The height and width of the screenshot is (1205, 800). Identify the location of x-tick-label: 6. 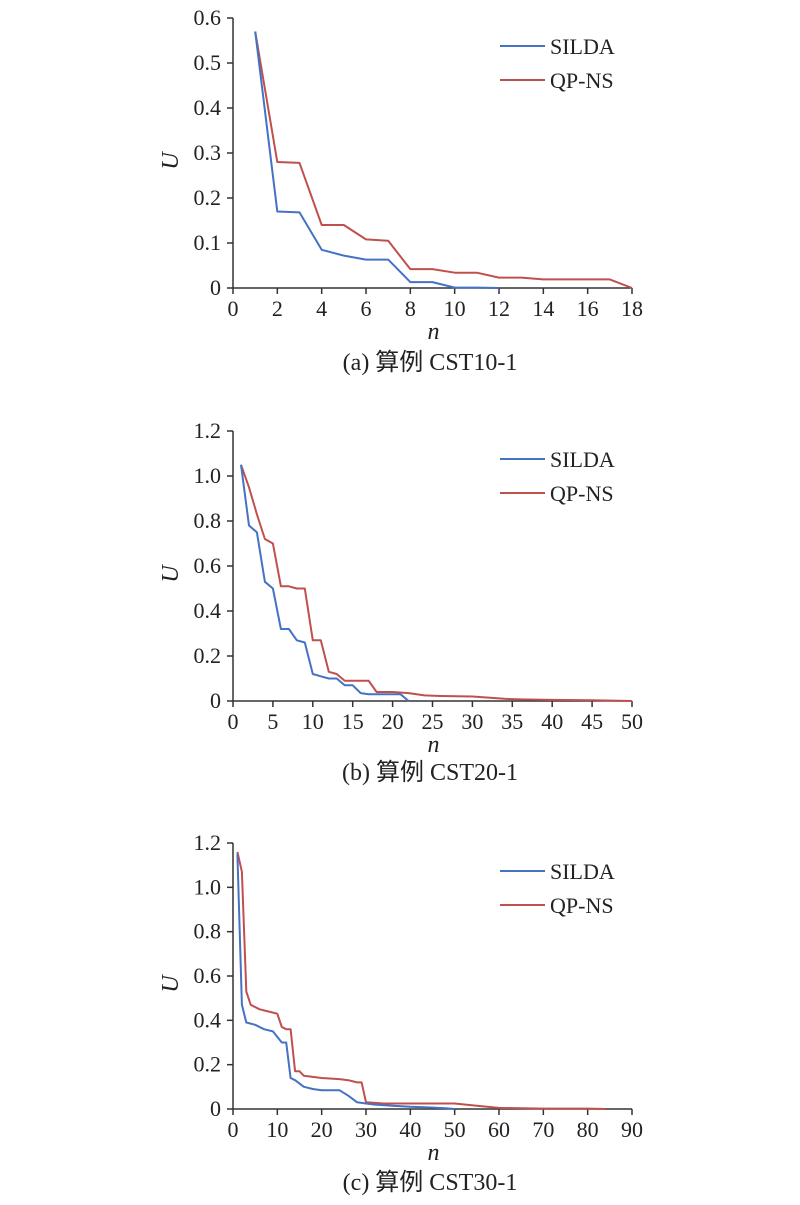
(366, 308).